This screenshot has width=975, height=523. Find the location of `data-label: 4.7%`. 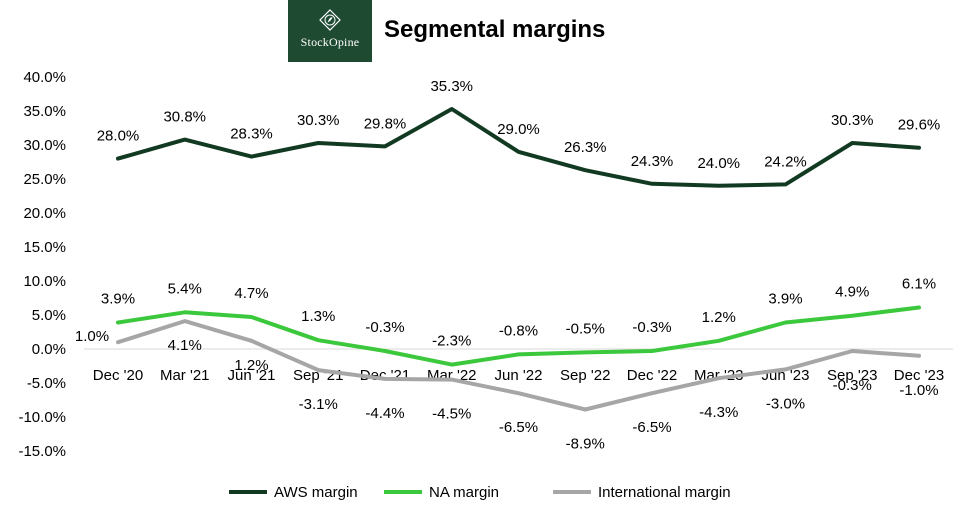

data-label: 4.7% is located at coordinates (251, 293).